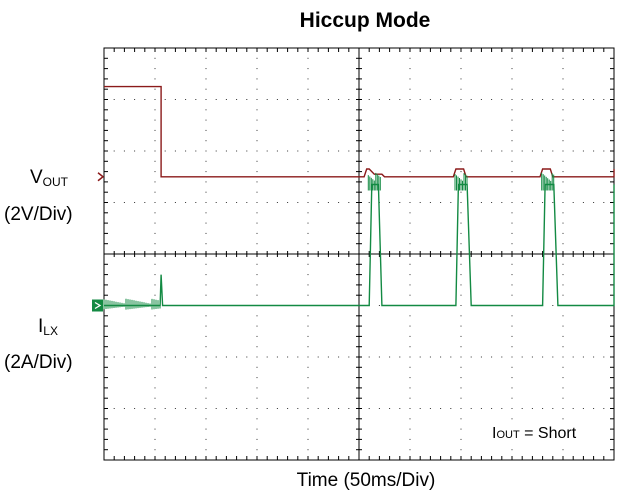  I want to click on vout-label: VOUT, so click(49, 178).